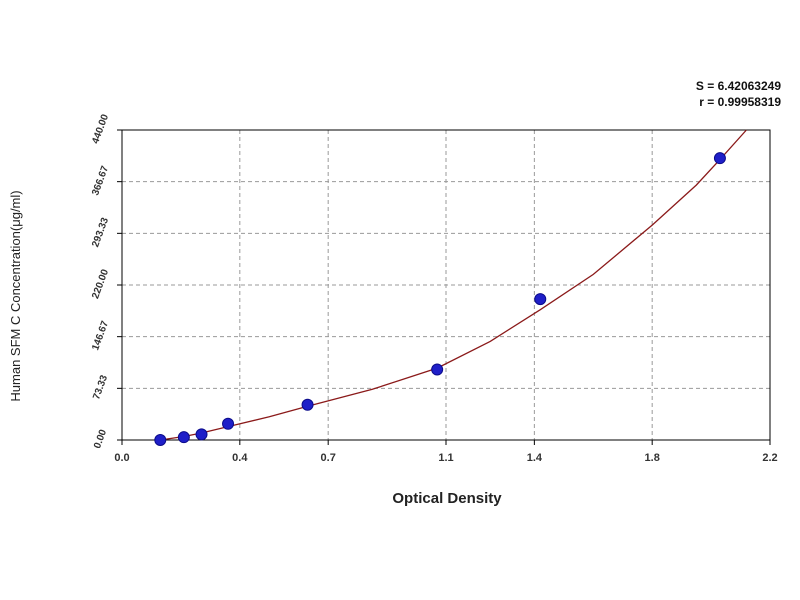 The image size is (800, 600). Describe the element at coordinates (328, 458) in the screenshot. I see `x-tick-label: 0.7` at that location.